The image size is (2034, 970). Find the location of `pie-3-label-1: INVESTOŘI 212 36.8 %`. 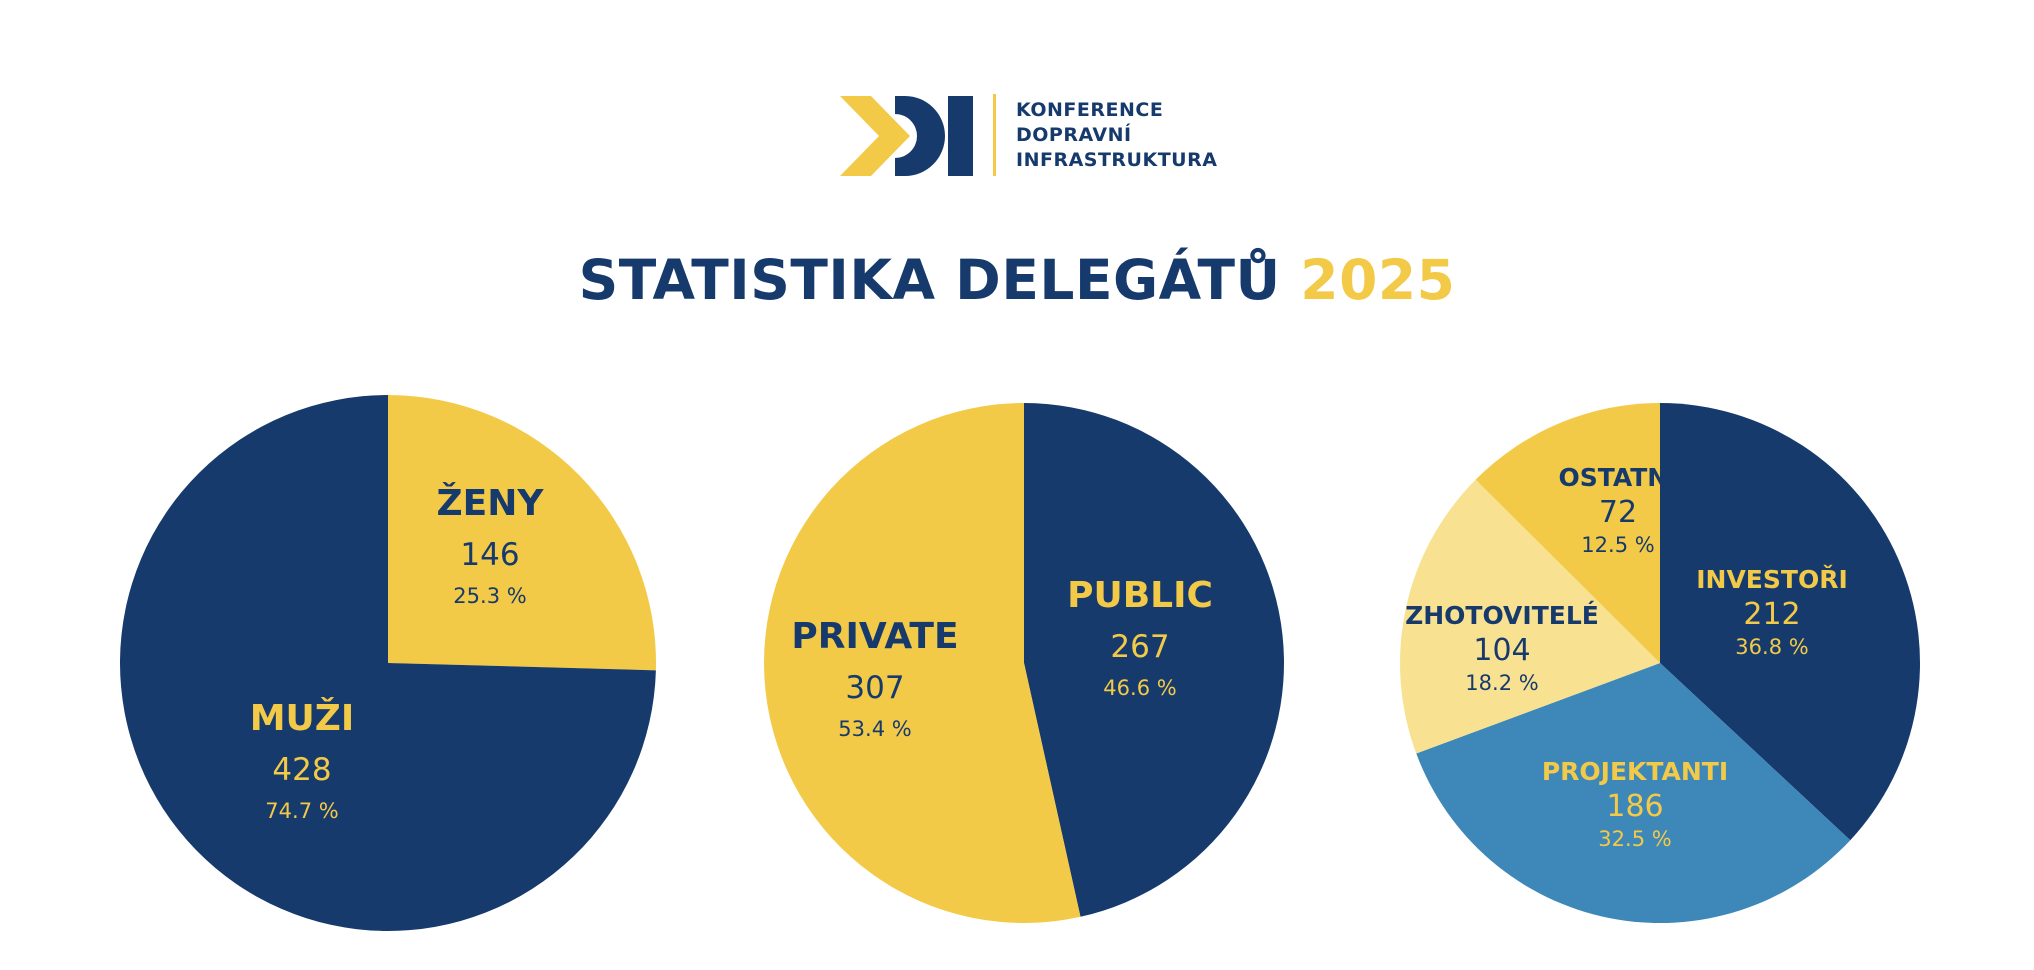

pie-3-label-1: INVESTOŘI 212 36.8 % is located at coordinates (1772, 612).